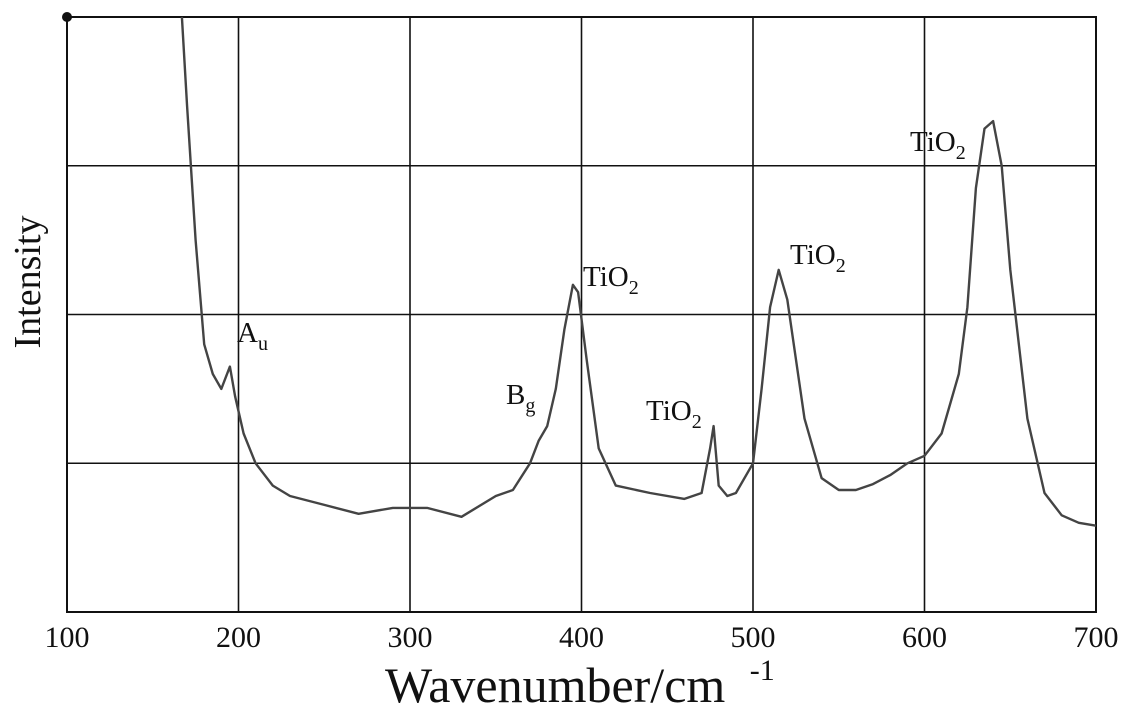 The width and height of the screenshot is (1128, 718). I want to click on y-axis-label: Intensity, so click(28, 282).